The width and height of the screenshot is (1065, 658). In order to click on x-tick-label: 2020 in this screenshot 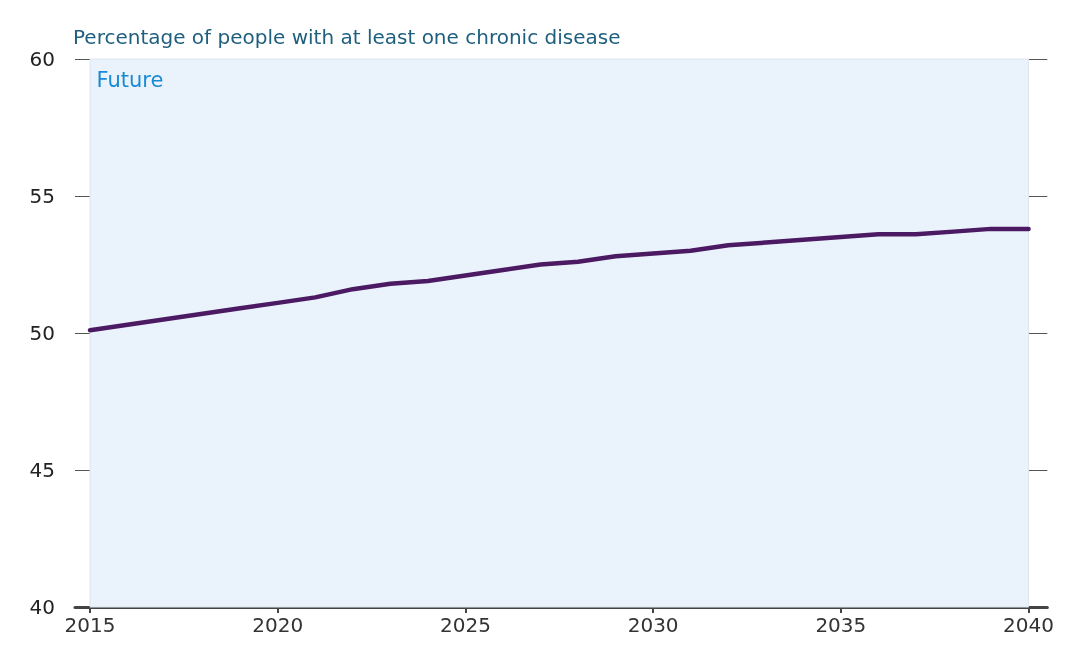, I will do `click(278, 625)`.